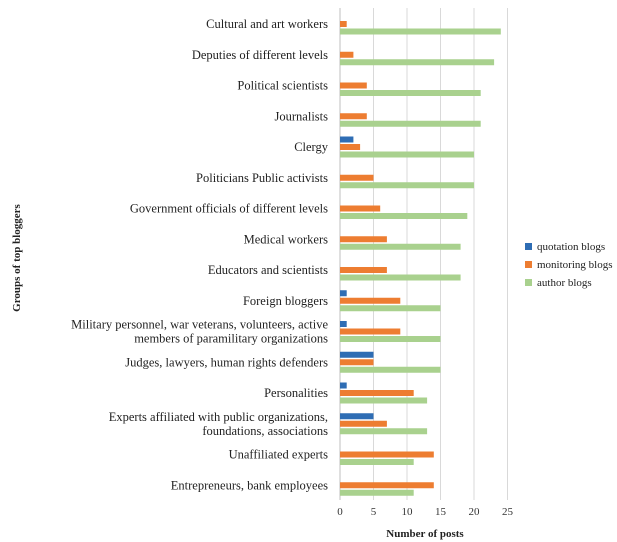  Describe the element at coordinates (282, 86) in the screenshot. I see `category-label: Political scientists` at that location.